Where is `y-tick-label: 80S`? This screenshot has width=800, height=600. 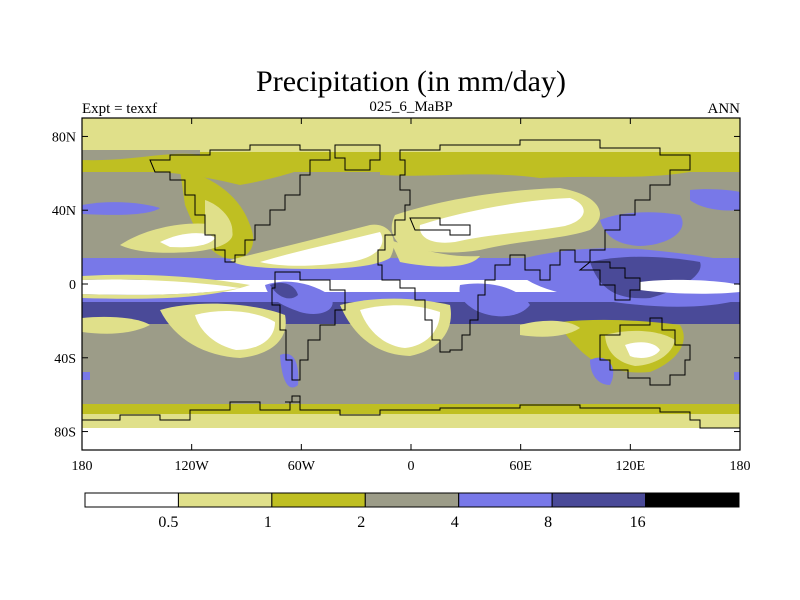 y-tick-label: 80S is located at coordinates (65, 433).